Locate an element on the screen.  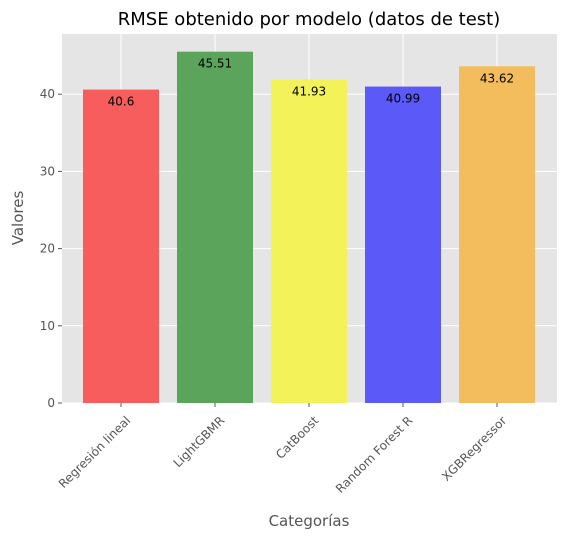
y-tick-label: 10 is located at coordinates (47, 326).